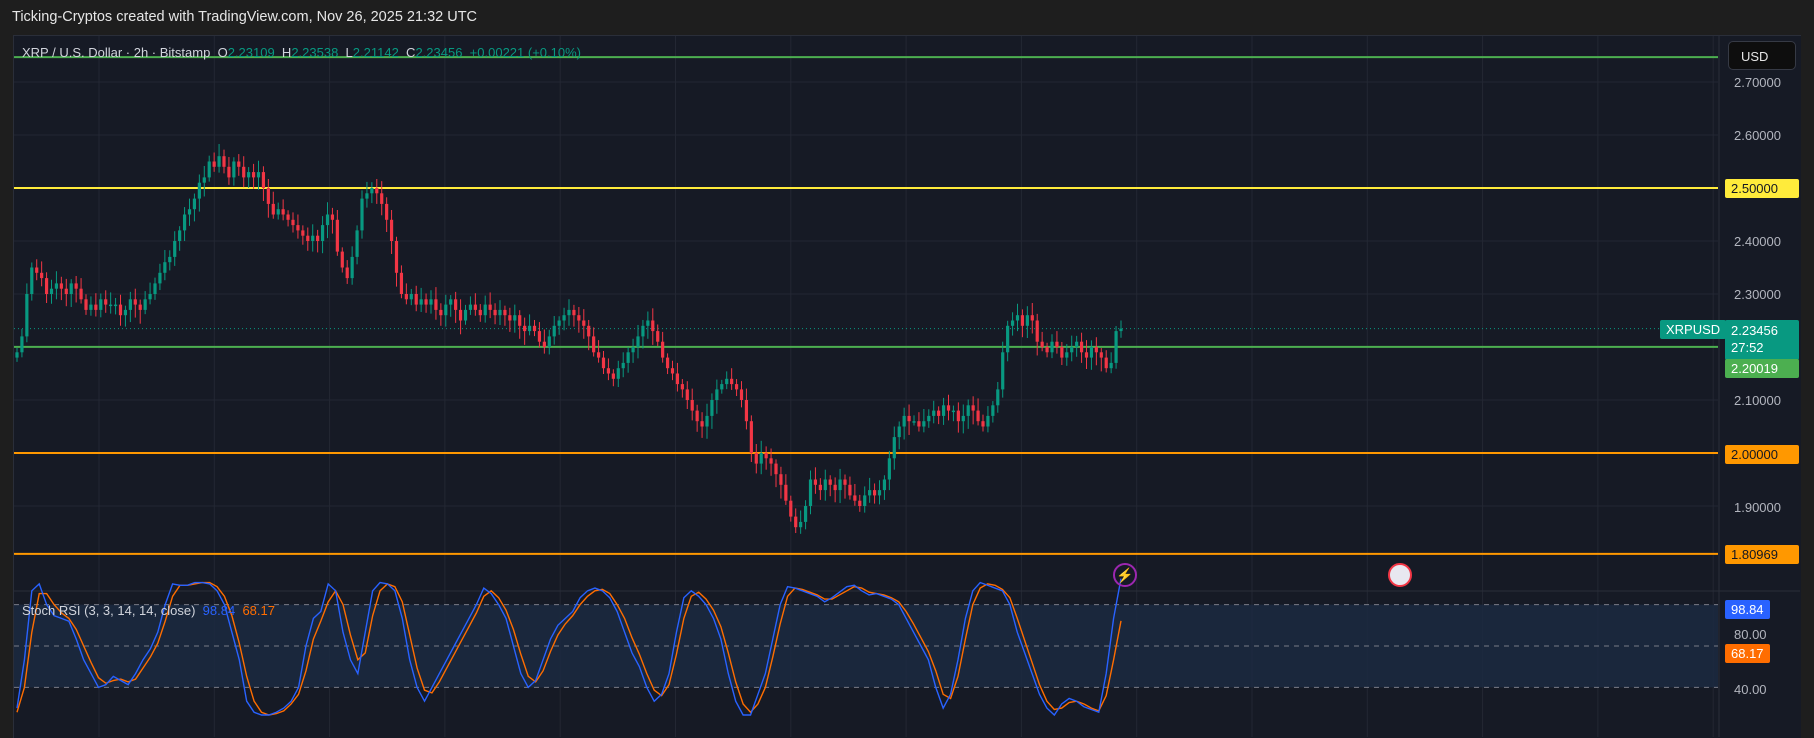  Describe the element at coordinates (439, 52) in the screenshot. I see `close-value: 2.23456` at that location.